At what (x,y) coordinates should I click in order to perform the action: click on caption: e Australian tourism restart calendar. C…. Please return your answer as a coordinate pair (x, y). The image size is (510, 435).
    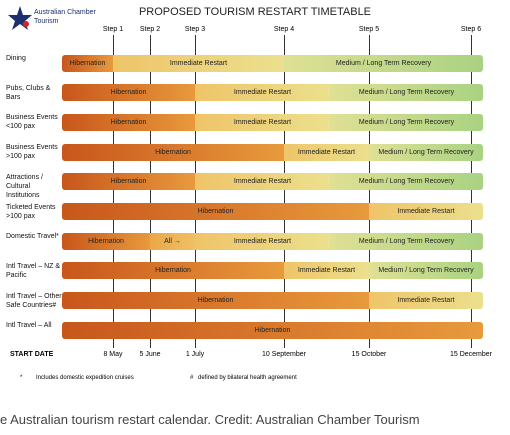
    Looking at the image, I should click on (210, 419).